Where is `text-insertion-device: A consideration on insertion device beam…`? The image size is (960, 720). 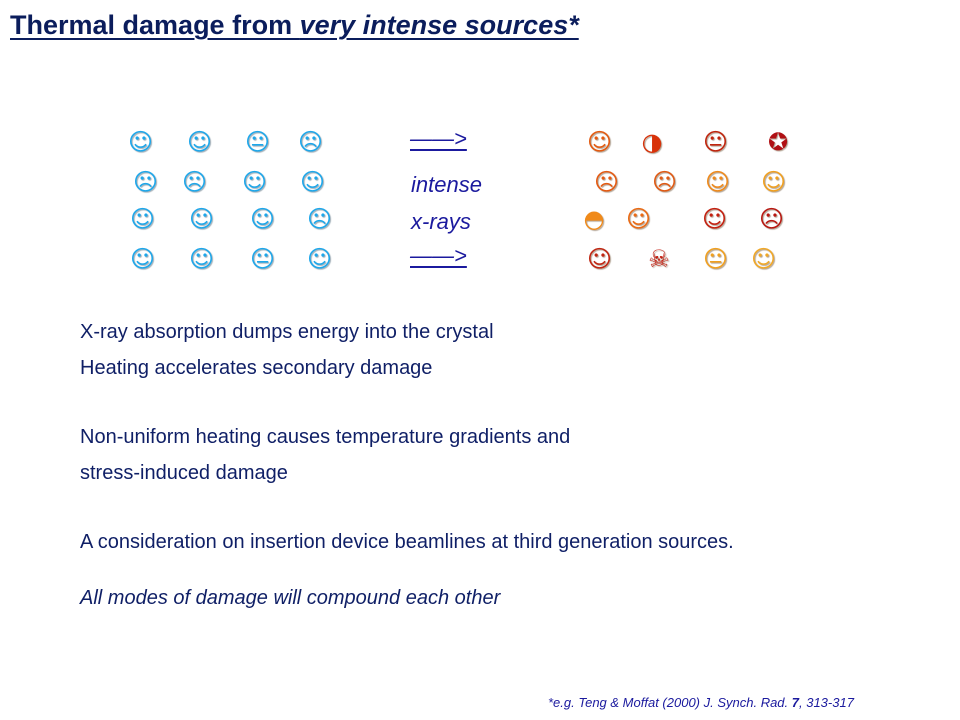 text-insertion-device: A consideration on insertion device beam… is located at coordinates (407, 542).